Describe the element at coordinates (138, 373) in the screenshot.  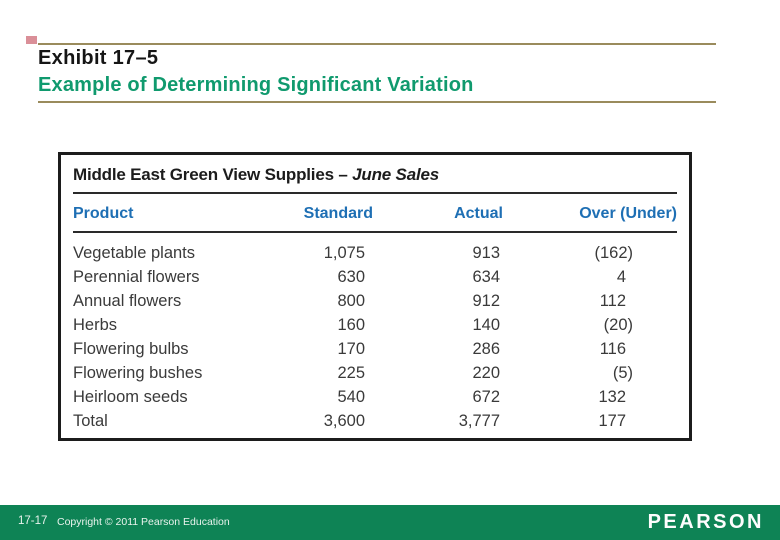
I see `product-cell: Flowering bushes` at that location.